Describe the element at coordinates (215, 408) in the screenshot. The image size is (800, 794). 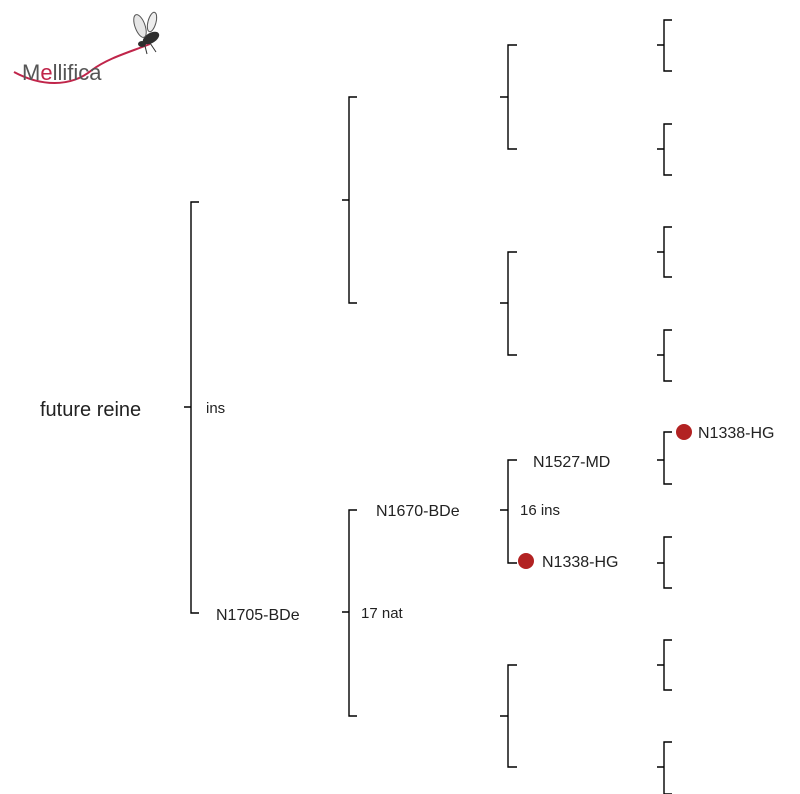
I see `root-mating-label: ins` at that location.